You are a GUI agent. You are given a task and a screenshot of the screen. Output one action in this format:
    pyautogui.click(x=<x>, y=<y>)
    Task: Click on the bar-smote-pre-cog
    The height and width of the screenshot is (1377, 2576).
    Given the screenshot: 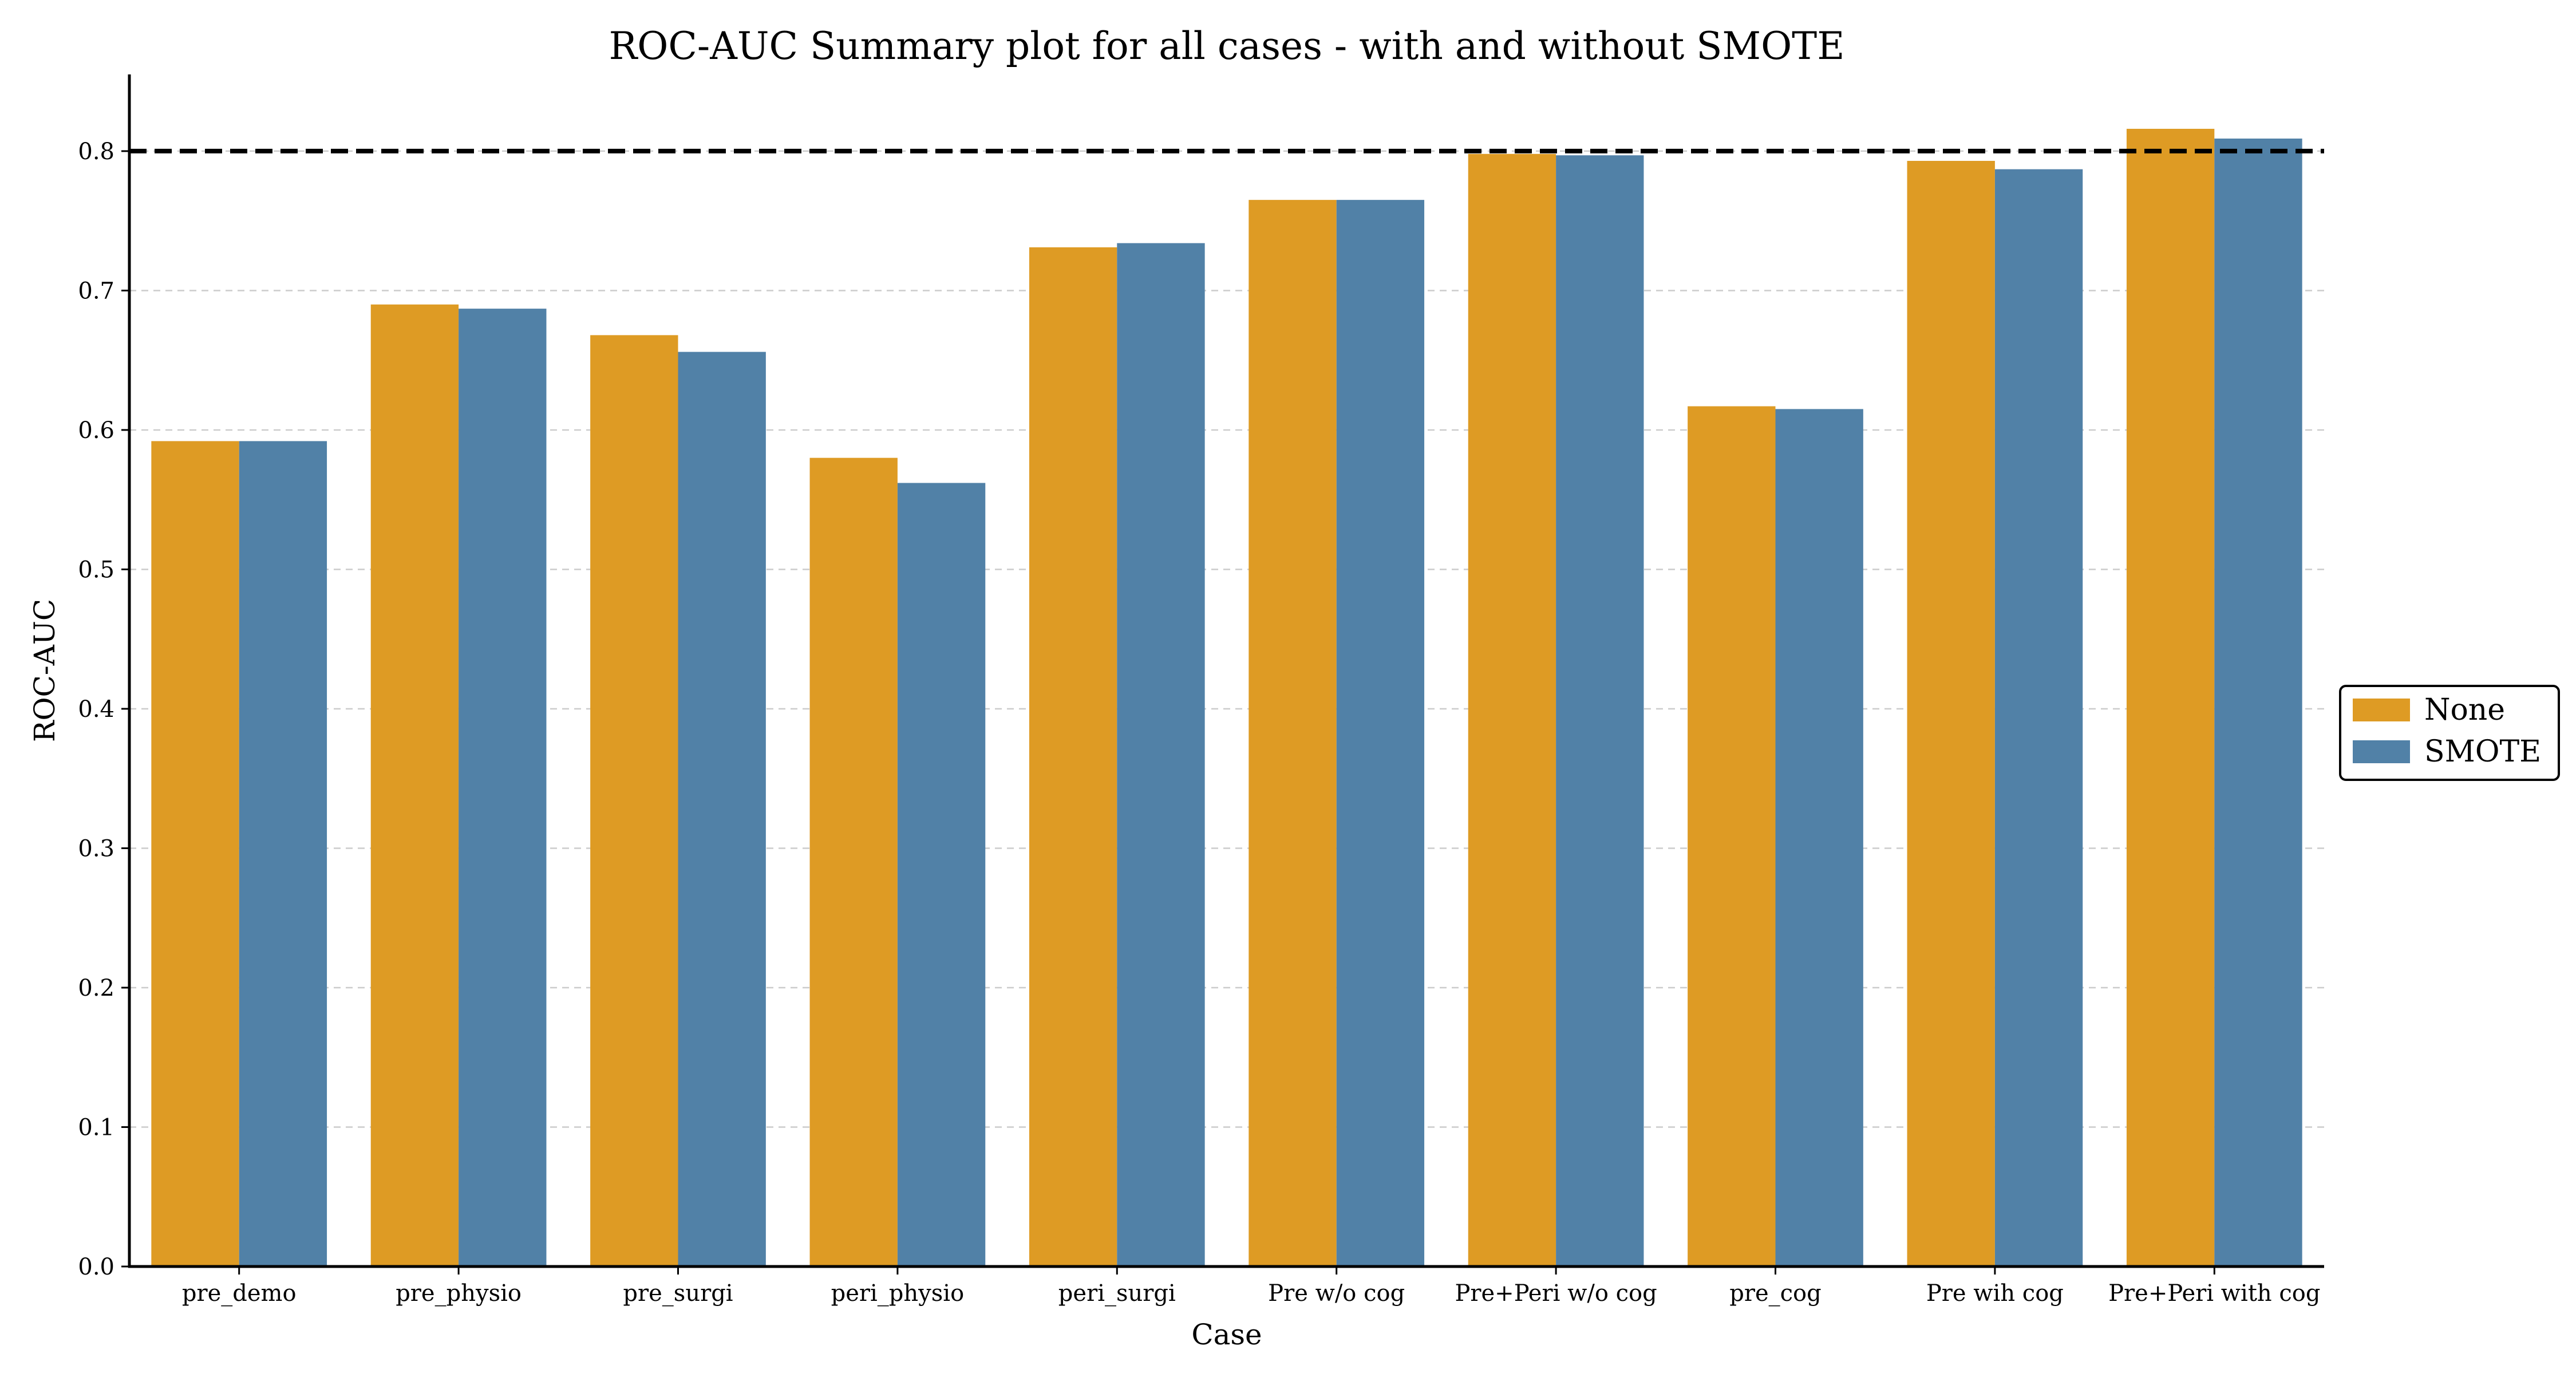 What is the action you would take?
    pyautogui.click(x=1819, y=837)
    